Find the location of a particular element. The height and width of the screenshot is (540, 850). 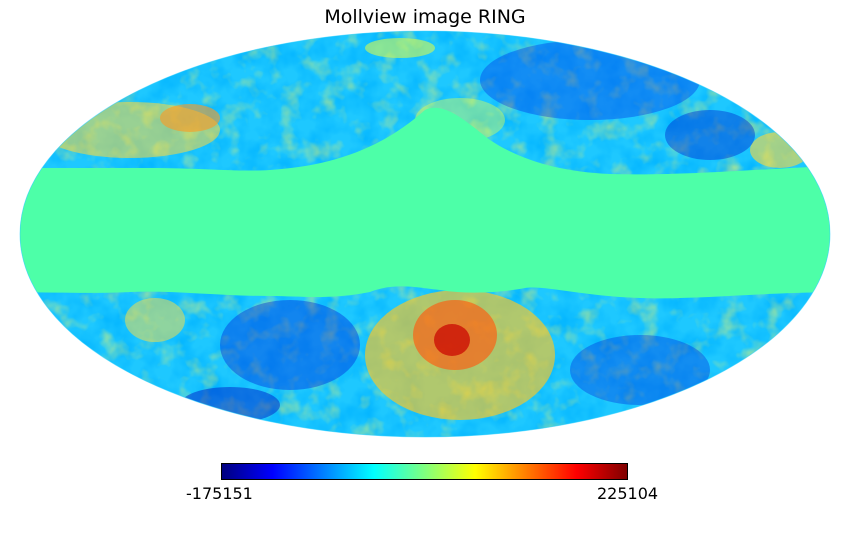

warm-region-north-top is located at coordinates (400, 48).